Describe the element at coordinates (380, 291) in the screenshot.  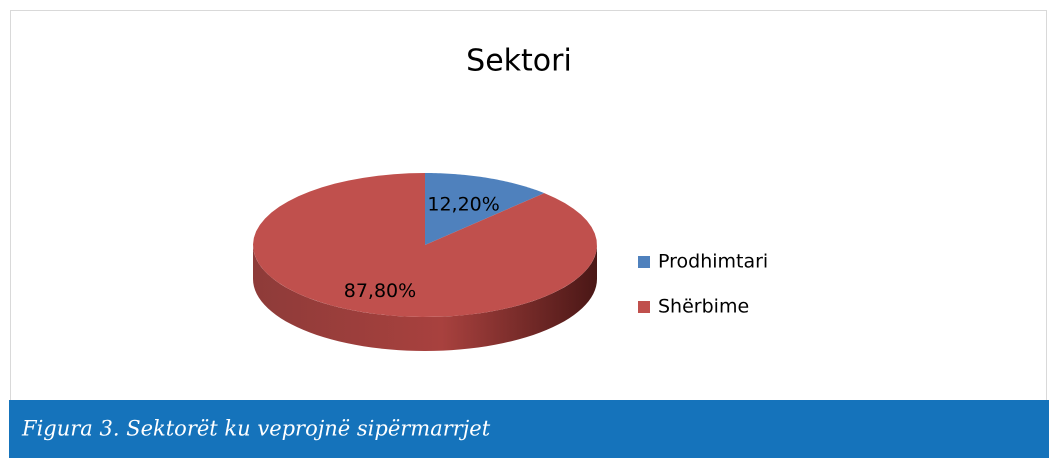
I see `data-label: 87,80%` at that location.